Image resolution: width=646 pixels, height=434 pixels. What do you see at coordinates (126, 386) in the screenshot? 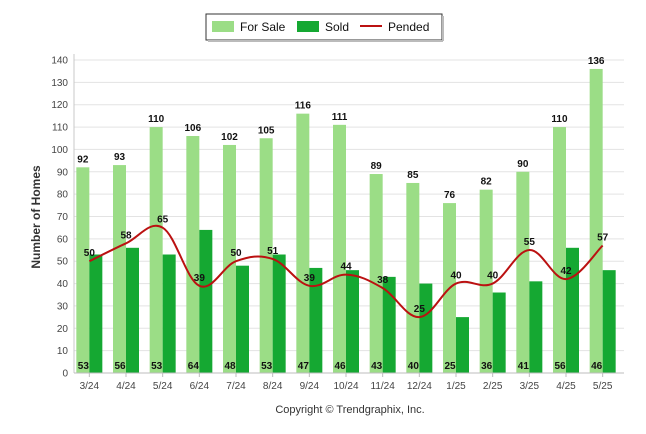
I see `x-tick-label: 4/24` at bounding box center [126, 386].